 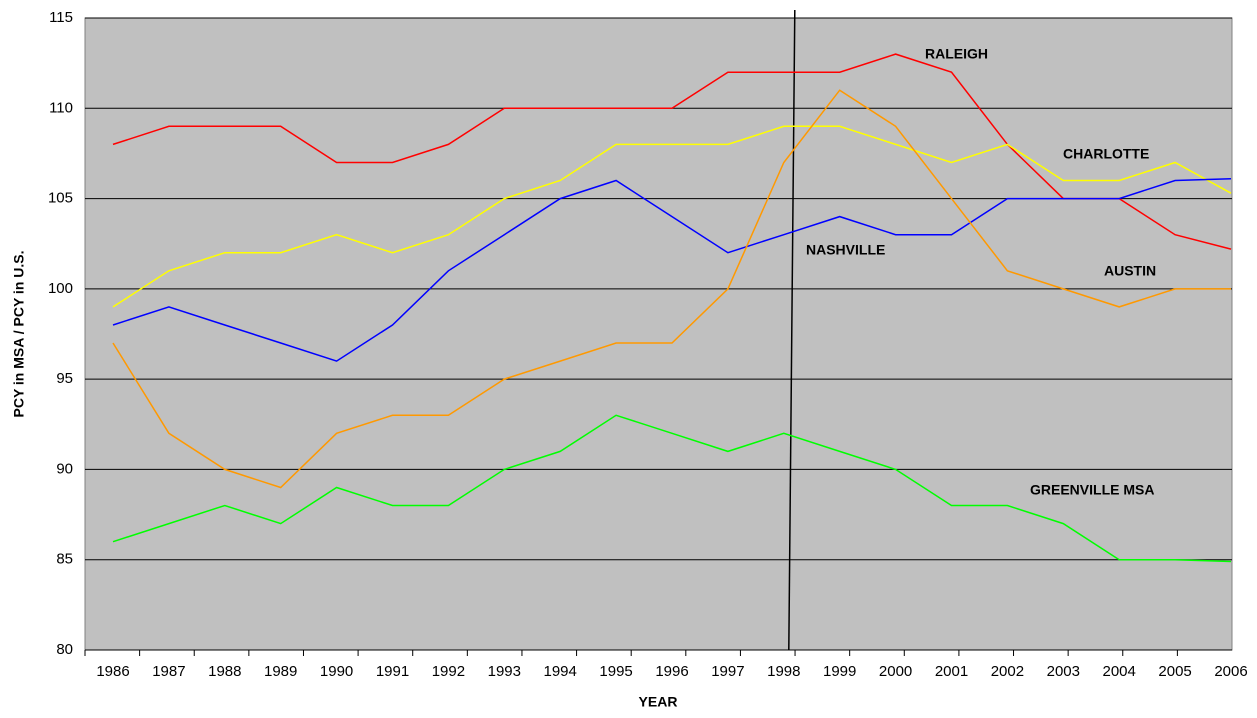 I want to click on x-tick-label: 1999, so click(x=839, y=671).